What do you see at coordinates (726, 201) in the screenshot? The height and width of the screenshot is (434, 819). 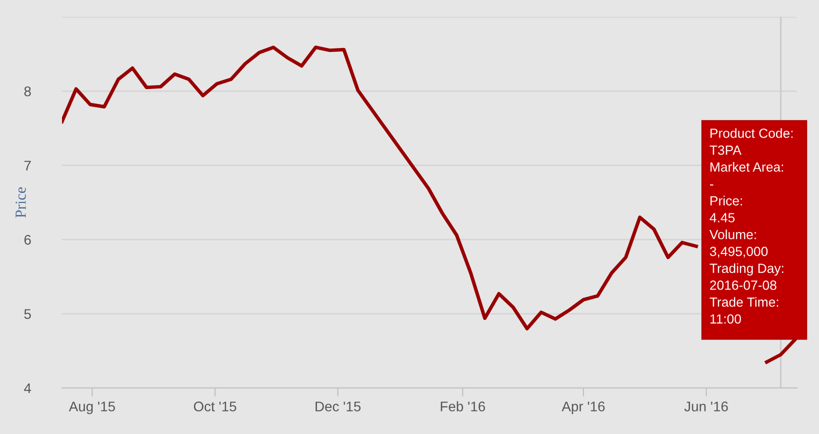 I see `annotation: Price:` at bounding box center [726, 201].